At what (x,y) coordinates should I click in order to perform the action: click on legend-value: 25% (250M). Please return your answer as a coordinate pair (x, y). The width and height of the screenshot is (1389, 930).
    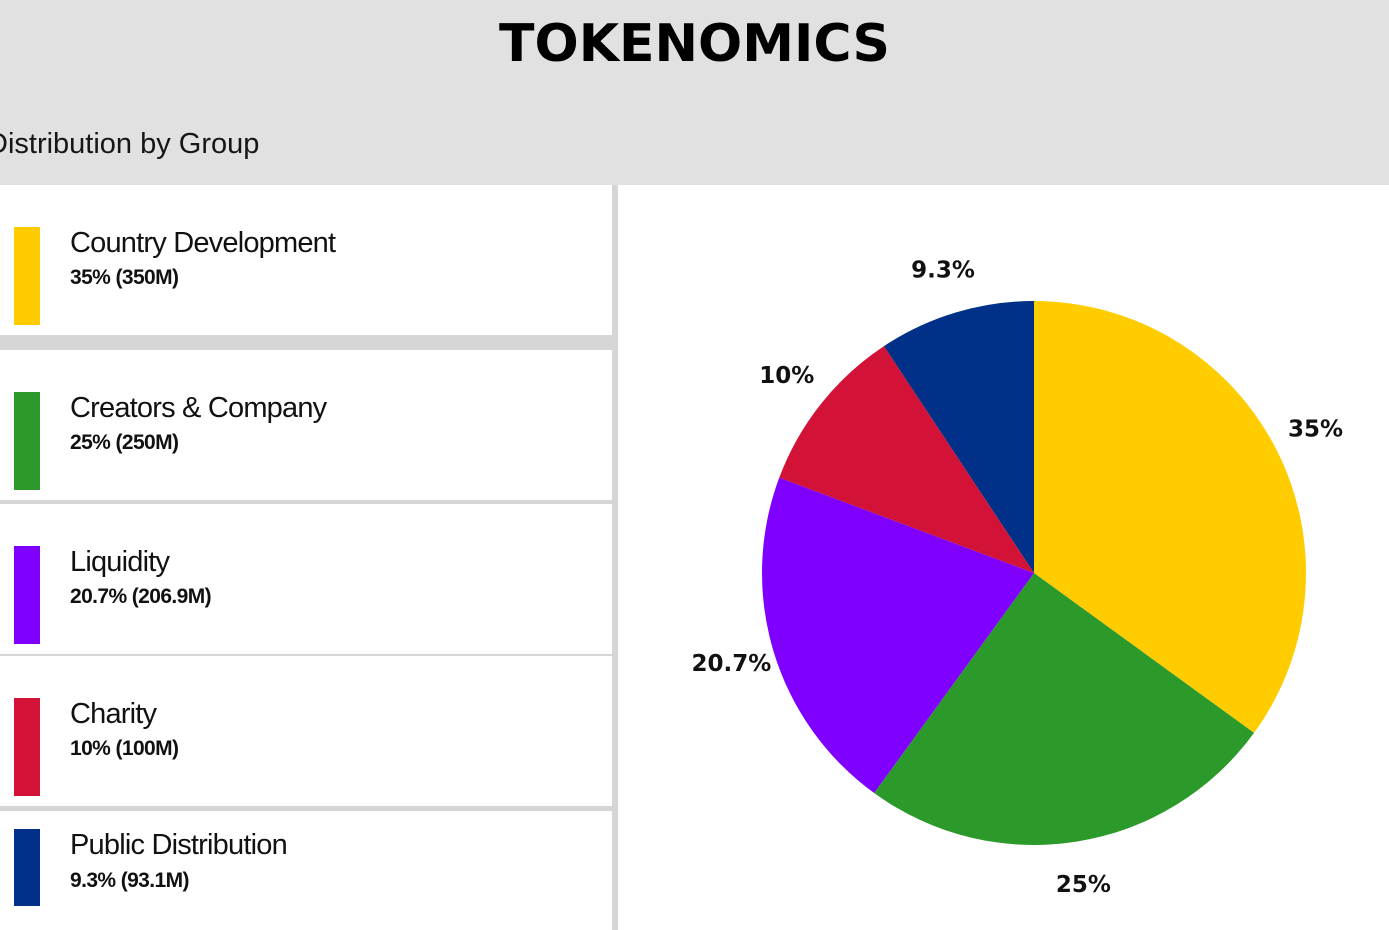
    Looking at the image, I should click on (124, 442).